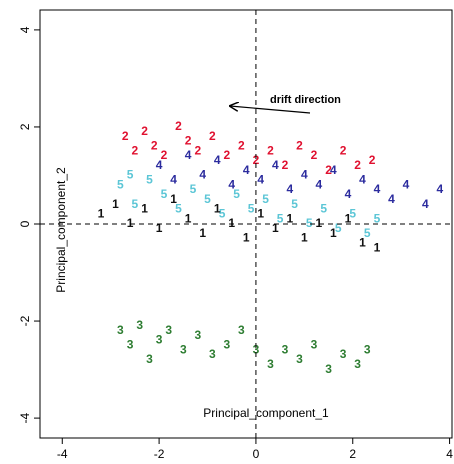  Describe the element at coordinates (25, 320) in the screenshot. I see `y-tick-label: -2` at that location.